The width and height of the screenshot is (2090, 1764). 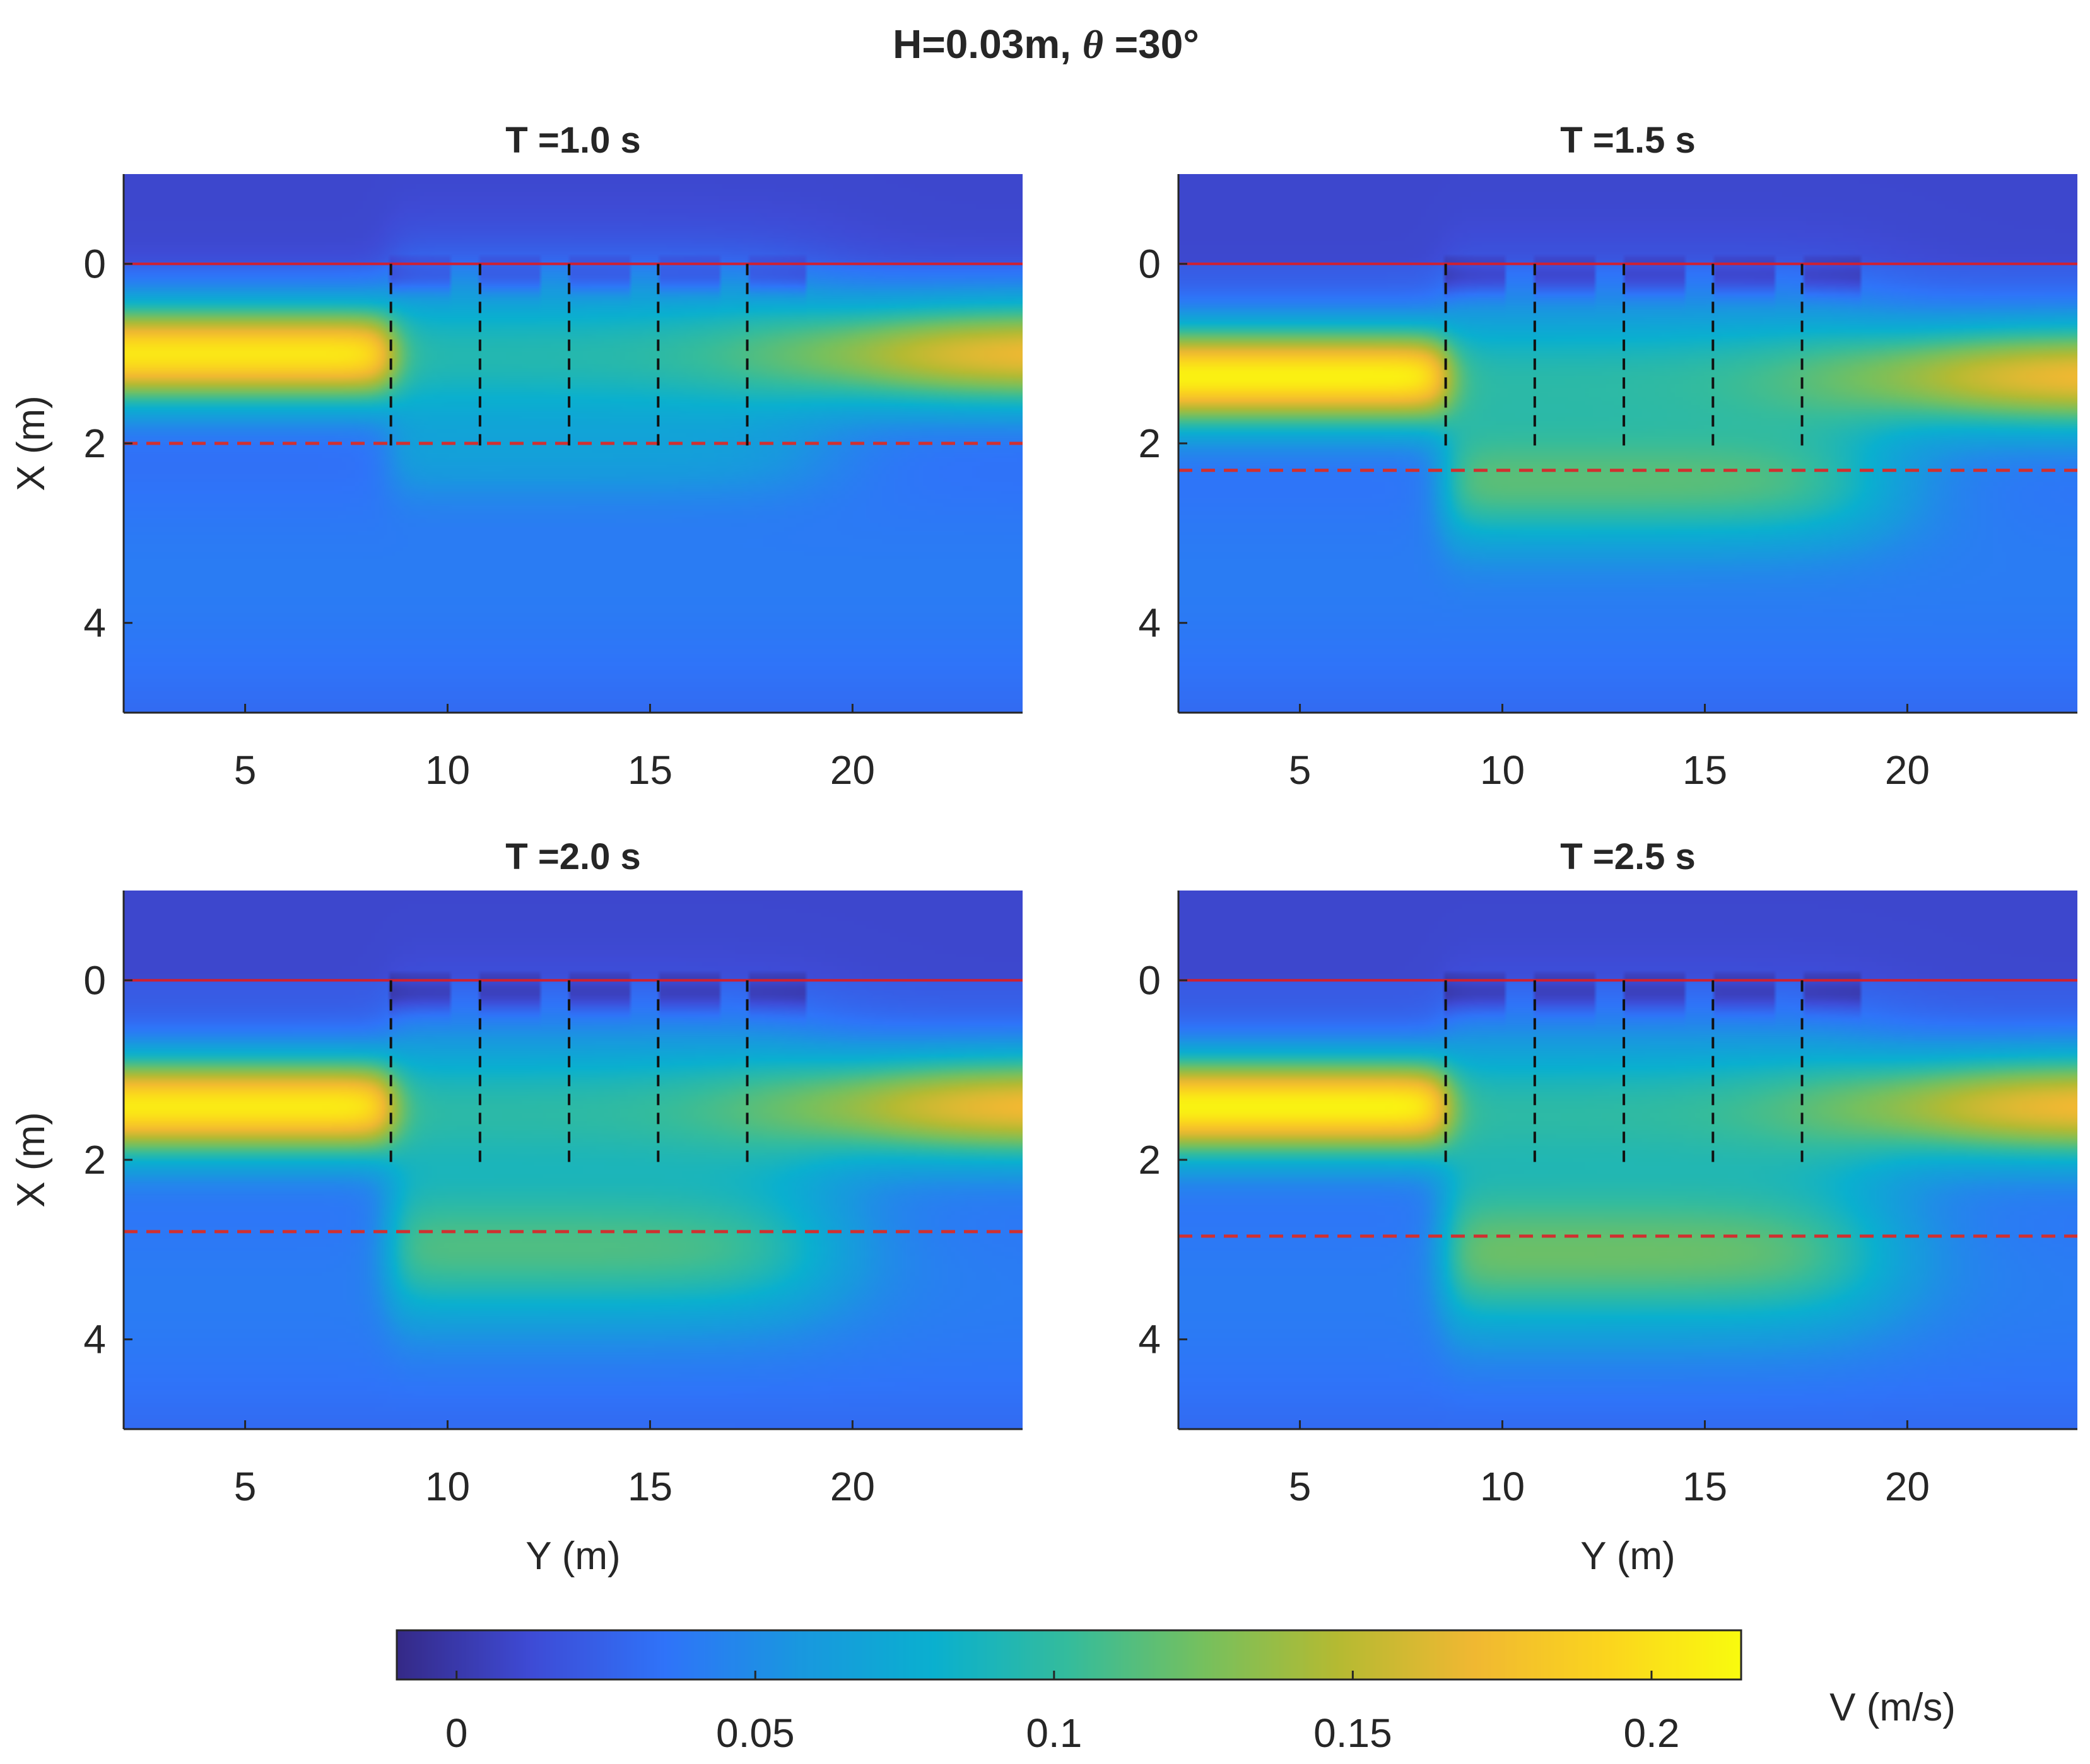 I want to click on subplot-title: T =2.0 s, so click(x=572, y=857).